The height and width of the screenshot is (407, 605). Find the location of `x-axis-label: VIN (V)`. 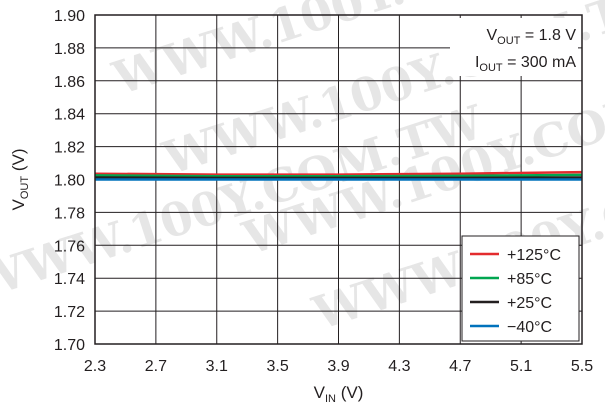

x-axis-label: VIN (V) is located at coordinates (339, 394).